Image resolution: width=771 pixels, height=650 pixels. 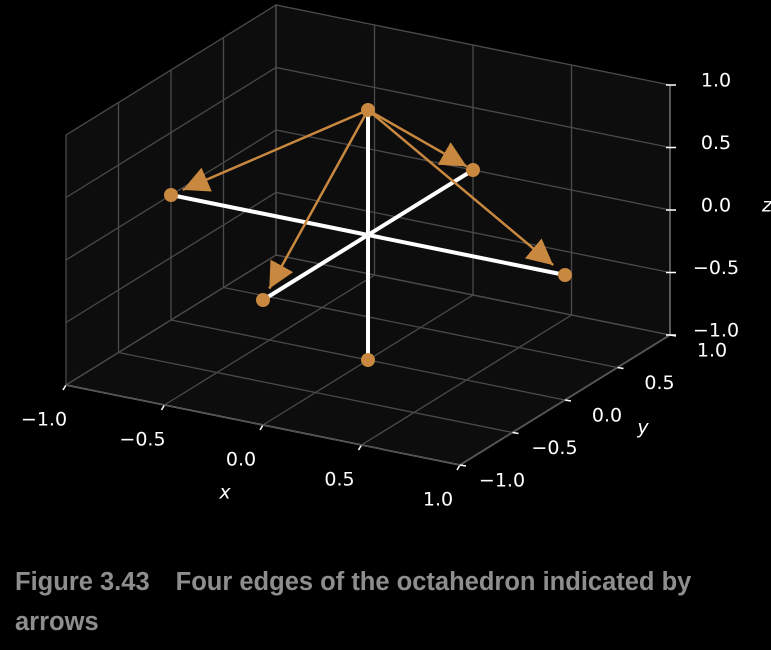 I want to click on z-tick-label: 1.0, so click(x=716, y=81).